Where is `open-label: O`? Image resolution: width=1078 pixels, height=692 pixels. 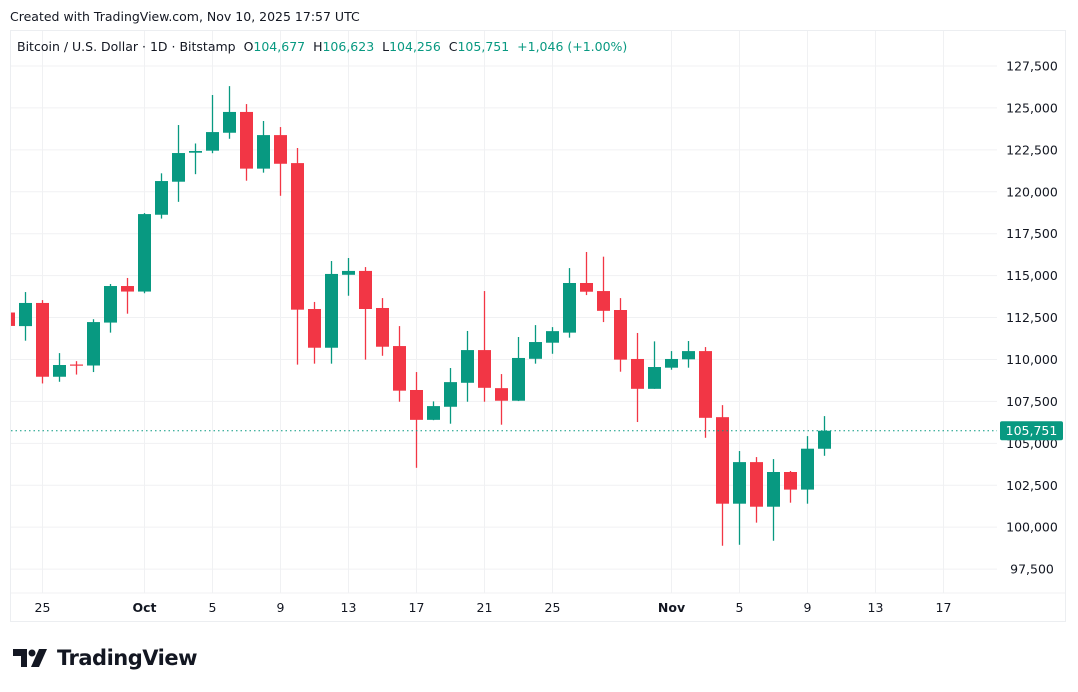 open-label: O is located at coordinates (248, 46).